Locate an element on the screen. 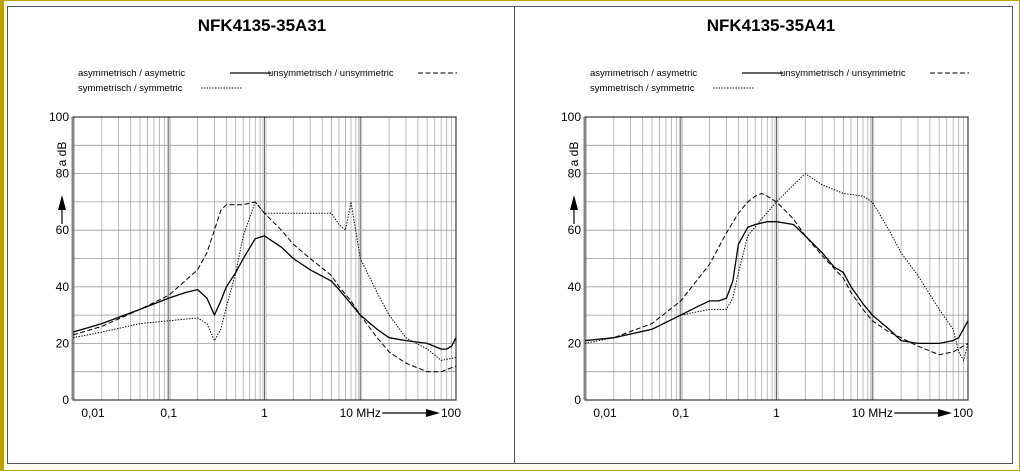  series-line-dotted is located at coordinates (264, 281).